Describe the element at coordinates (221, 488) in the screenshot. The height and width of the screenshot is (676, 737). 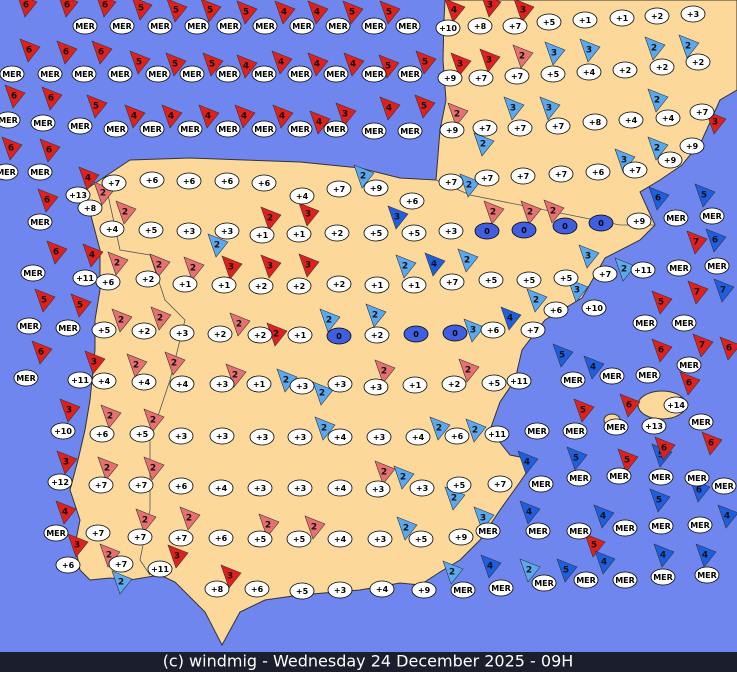
I see `temperature-marker: +4` at that location.